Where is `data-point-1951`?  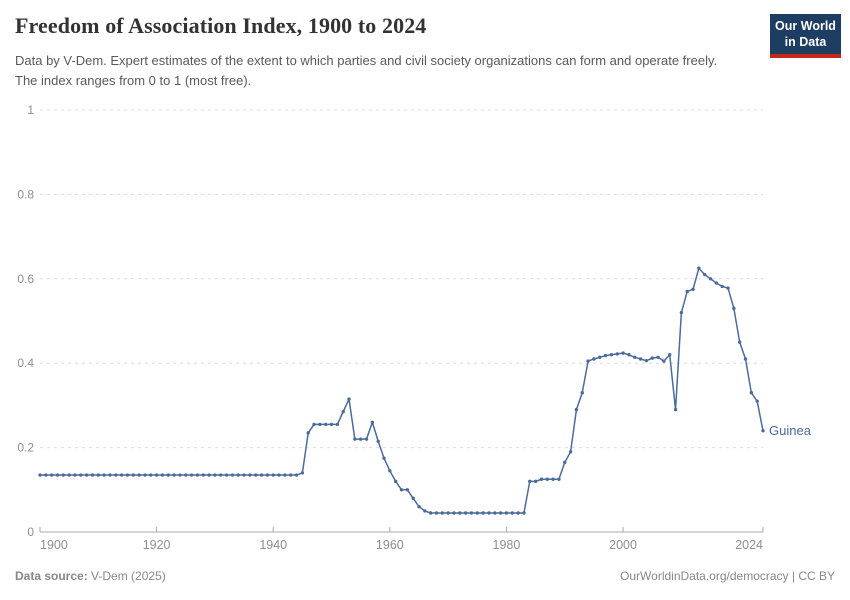
data-point-1951 is located at coordinates (337, 424).